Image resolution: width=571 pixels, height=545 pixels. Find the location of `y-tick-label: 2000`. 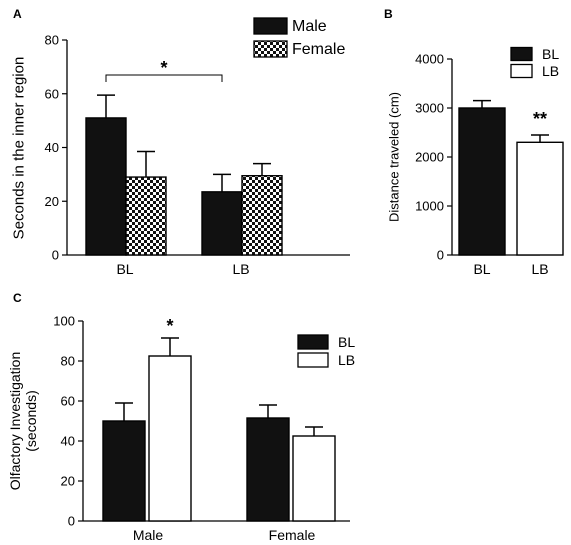

y-tick-label: 2000 is located at coordinates (429, 157).